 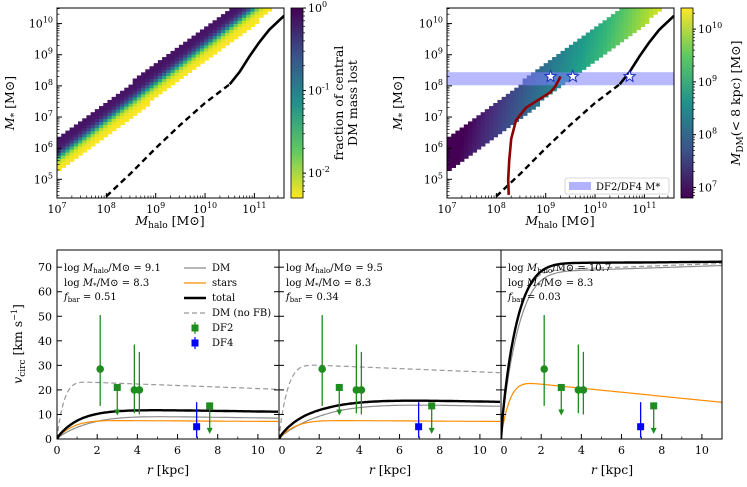 I want to click on tr-xtick-label: 107, so click(x=446, y=208).